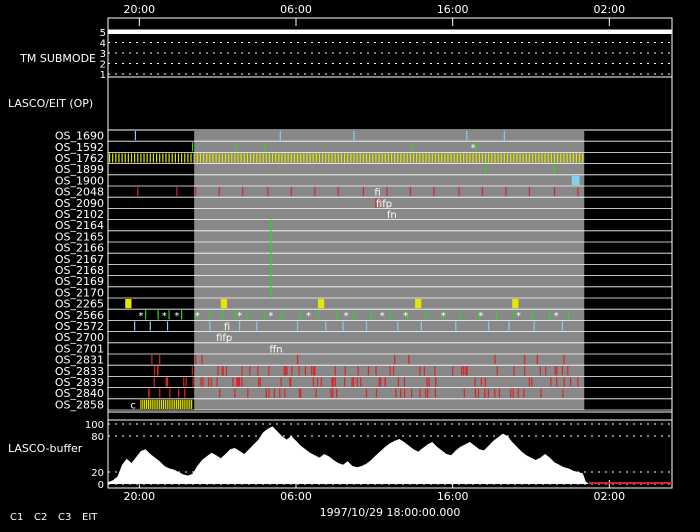 This screenshot has width=700, height=532. I want to click on tm-submode-level-label: 3, so click(103, 54).